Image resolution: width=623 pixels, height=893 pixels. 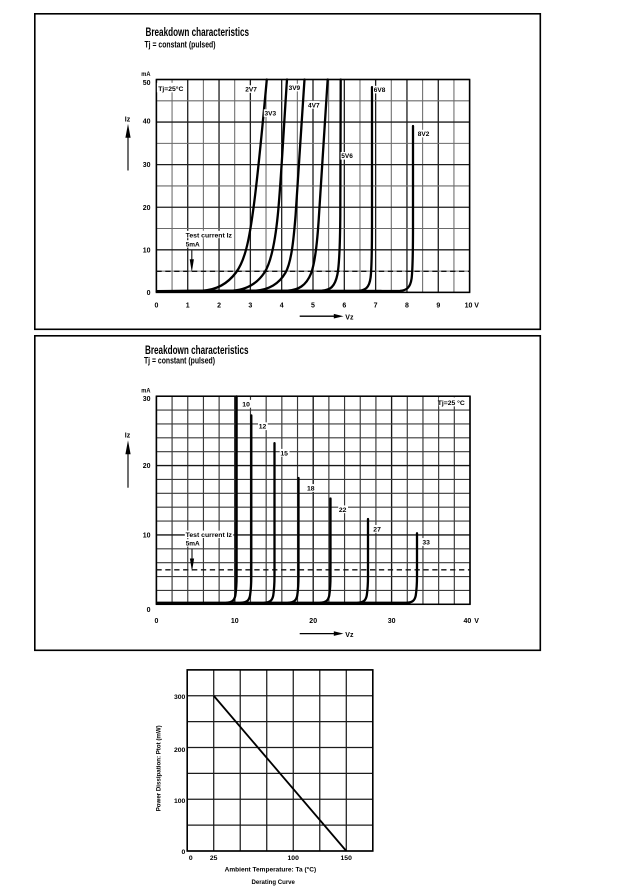 I want to click on svg-text: 3V3, so click(x=271, y=114).